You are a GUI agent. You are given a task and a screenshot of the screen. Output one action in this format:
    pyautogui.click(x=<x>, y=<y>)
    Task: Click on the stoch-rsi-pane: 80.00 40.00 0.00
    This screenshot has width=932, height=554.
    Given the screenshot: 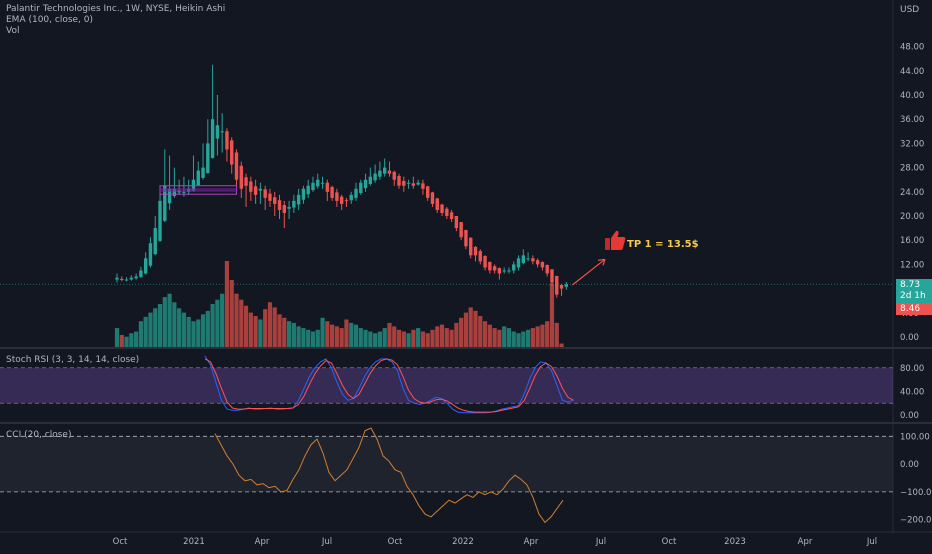 What is the action you would take?
    pyautogui.click(x=462, y=388)
    